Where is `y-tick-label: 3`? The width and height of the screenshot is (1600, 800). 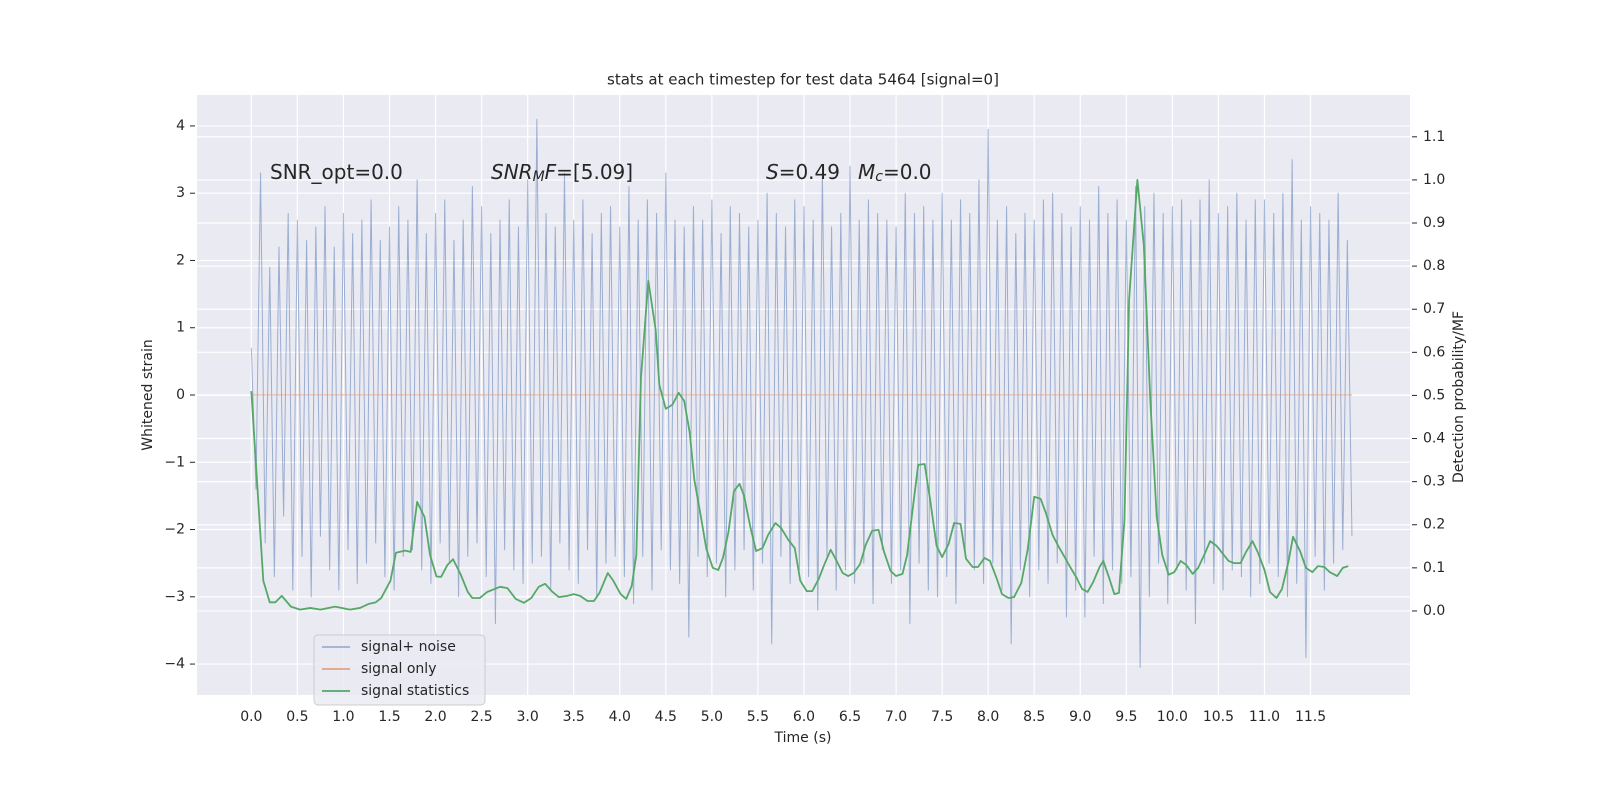
y-tick-label: 3 is located at coordinates (180, 193).